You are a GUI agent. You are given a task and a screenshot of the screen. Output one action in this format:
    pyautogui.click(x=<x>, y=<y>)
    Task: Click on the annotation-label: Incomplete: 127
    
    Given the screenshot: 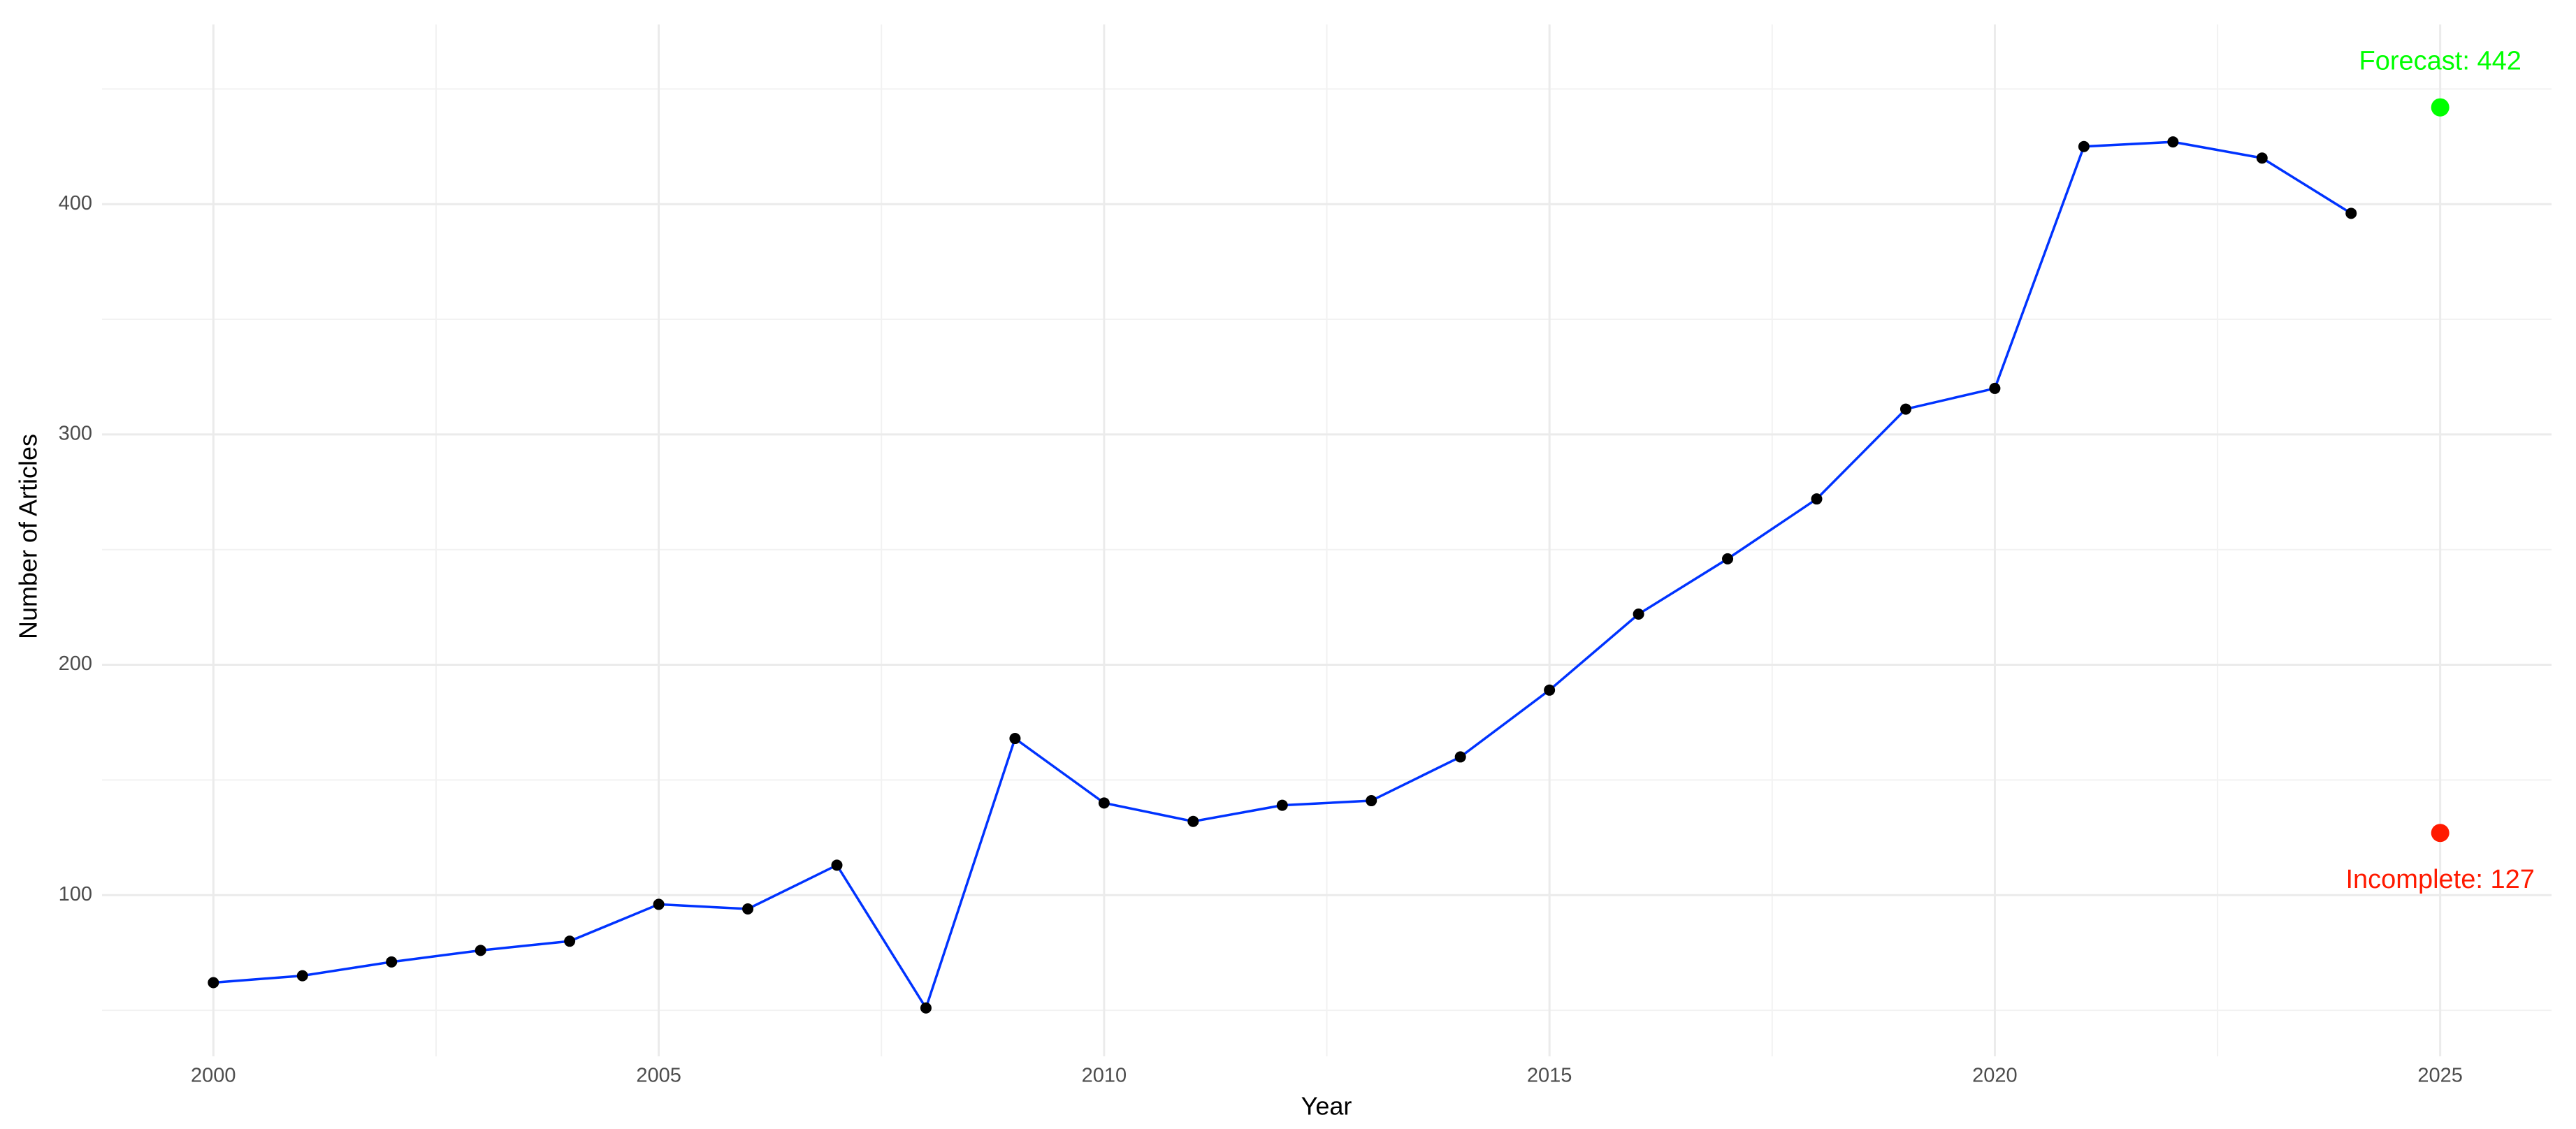 What is the action you would take?
    pyautogui.click(x=2440, y=880)
    